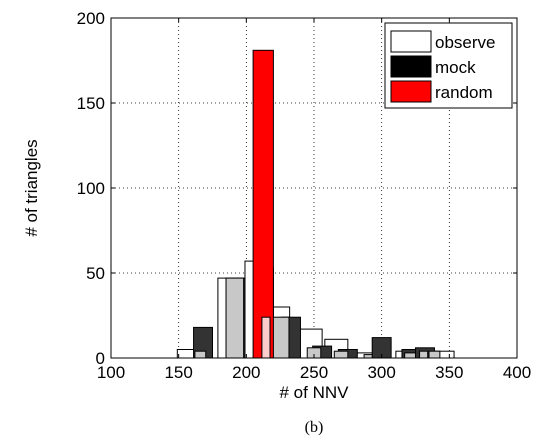 Image resolution: width=539 pixels, height=440 pixels. What do you see at coordinates (517, 372) in the screenshot?
I see `x-tick-label: 400` at bounding box center [517, 372].